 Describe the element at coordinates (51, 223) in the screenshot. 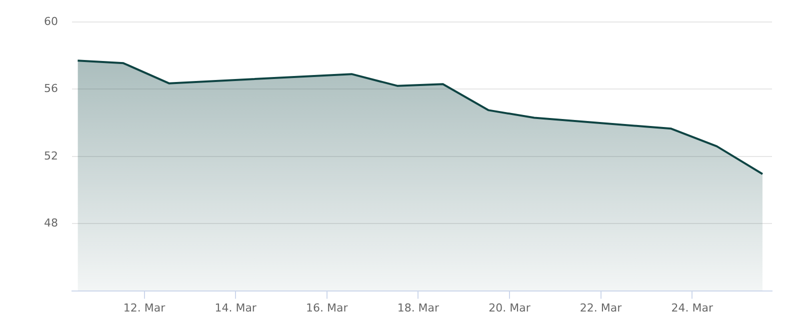

I see `y-tick-label: 48` at that location.